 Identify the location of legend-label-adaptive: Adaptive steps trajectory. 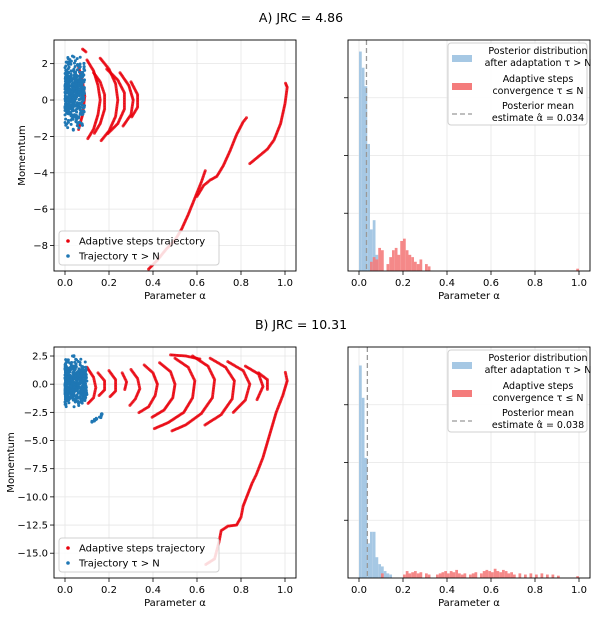
(142, 549).